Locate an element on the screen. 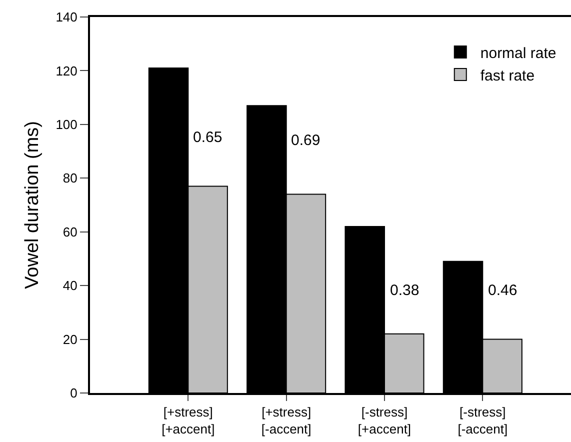 This screenshot has height=442, width=571. x-tick-label: [+stress] [+accent] is located at coordinates (188, 420).